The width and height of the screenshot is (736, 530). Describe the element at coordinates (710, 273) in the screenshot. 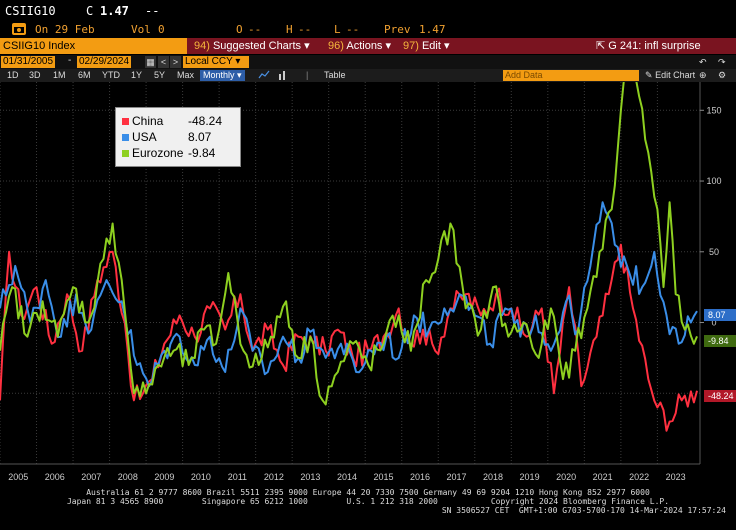

I see `y-axis: 150 100 50 0` at that location.